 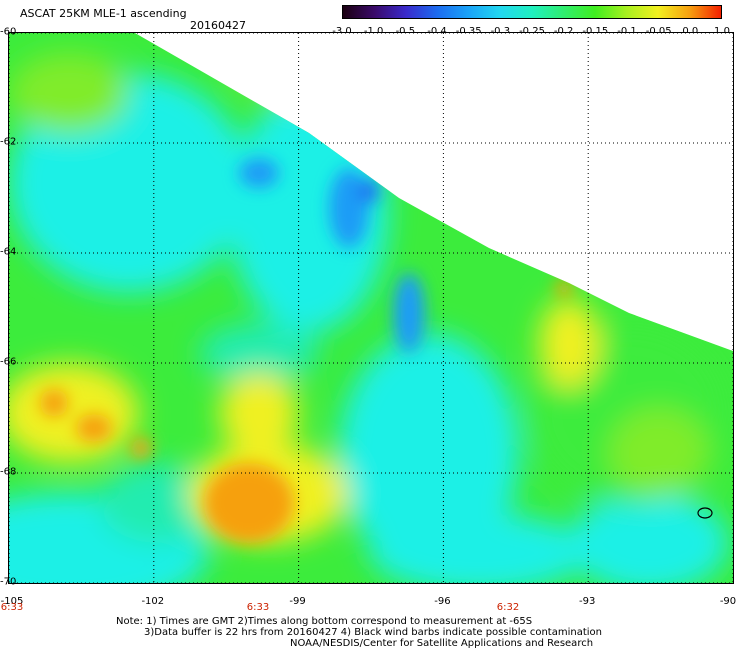 I want to click on longitude-label: -96, so click(x=442, y=601).